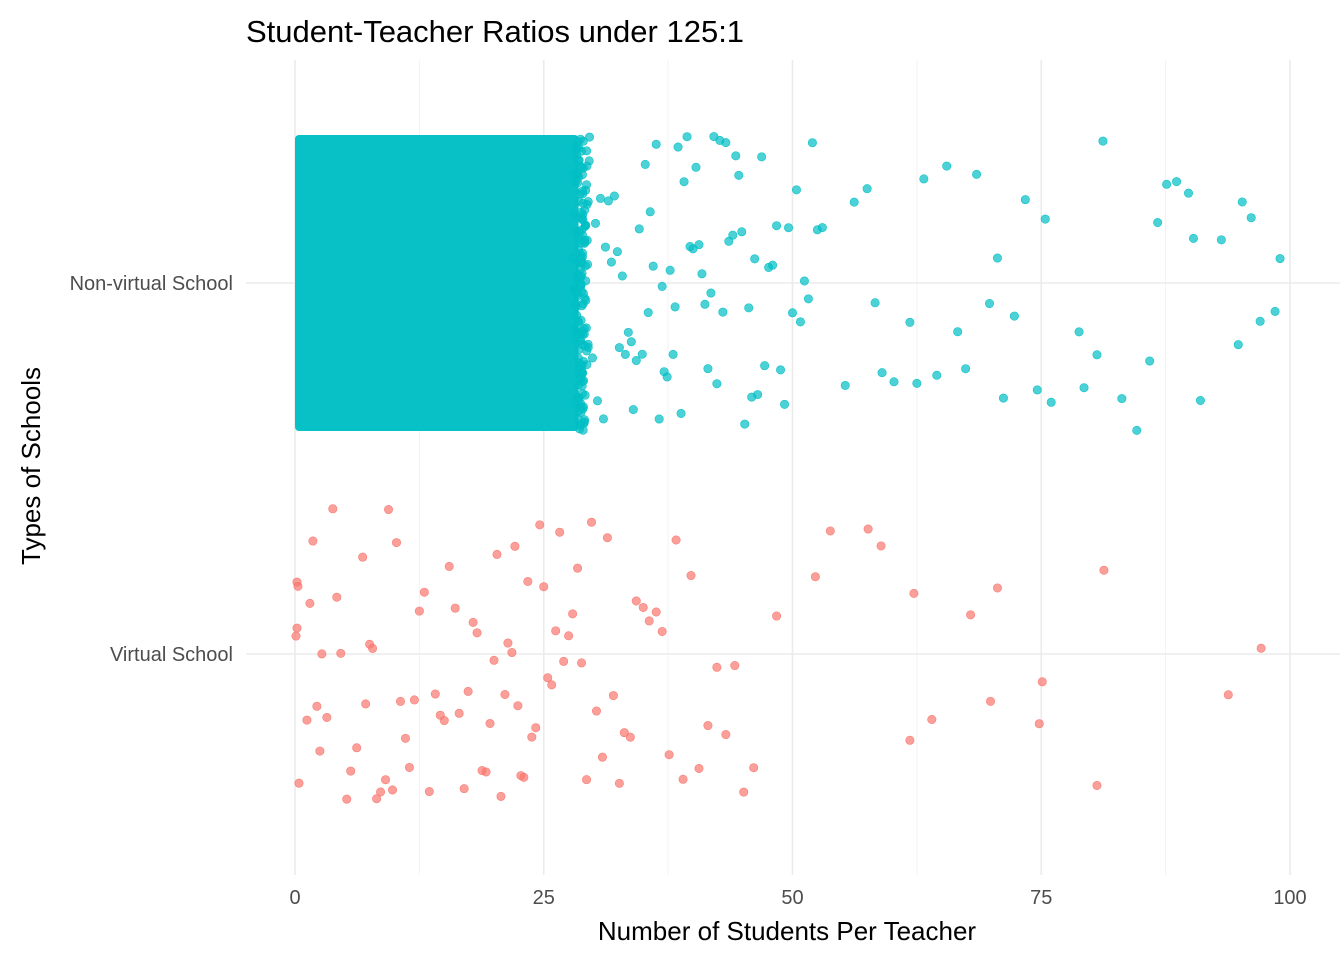 The height and width of the screenshot is (960, 1344). I want to click on y-axis-title: Types of Schools, so click(31, 466).